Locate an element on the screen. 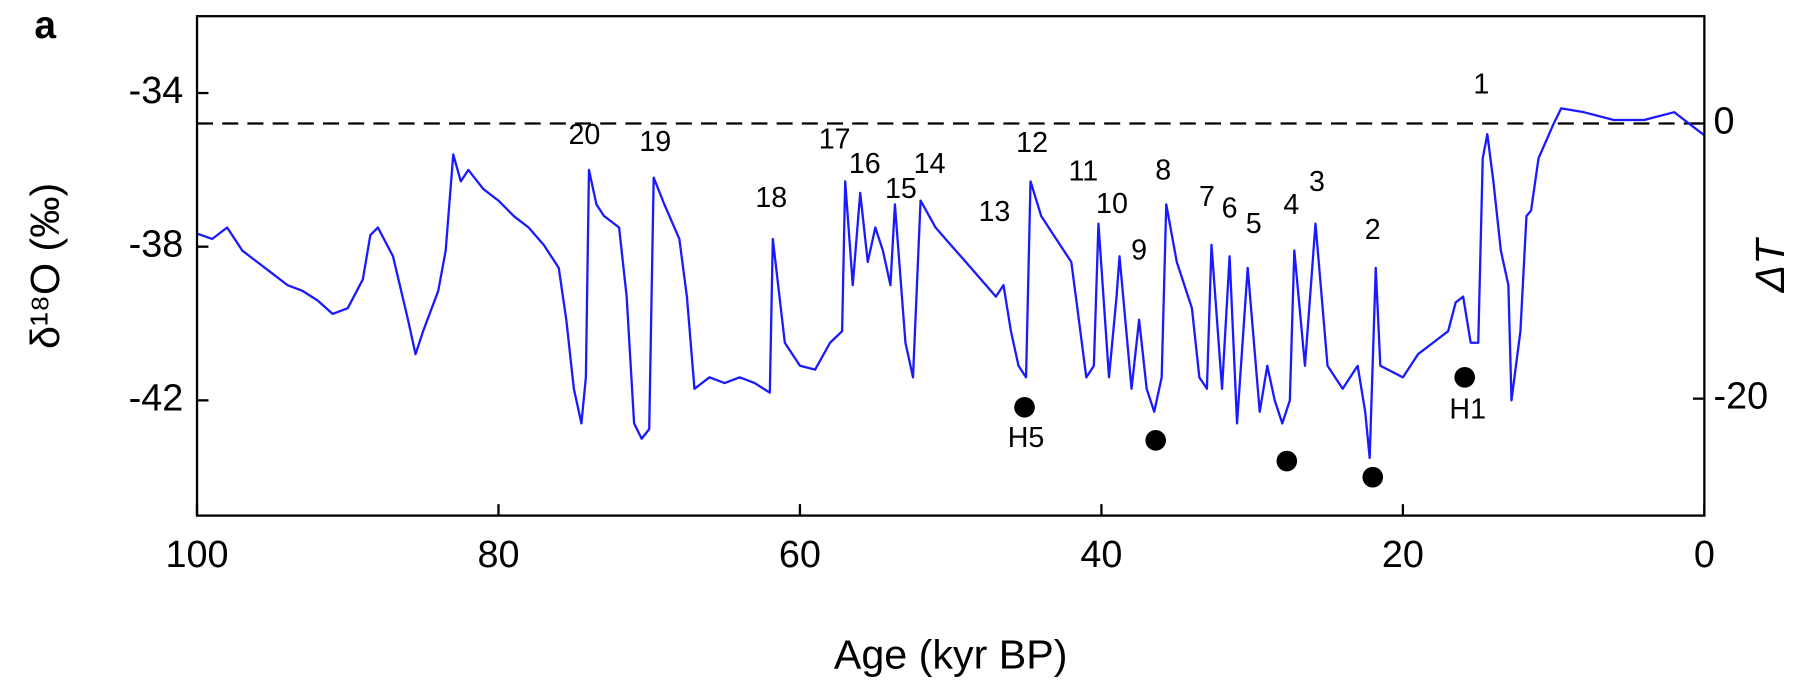  annotation: H1 is located at coordinates (1467, 409).